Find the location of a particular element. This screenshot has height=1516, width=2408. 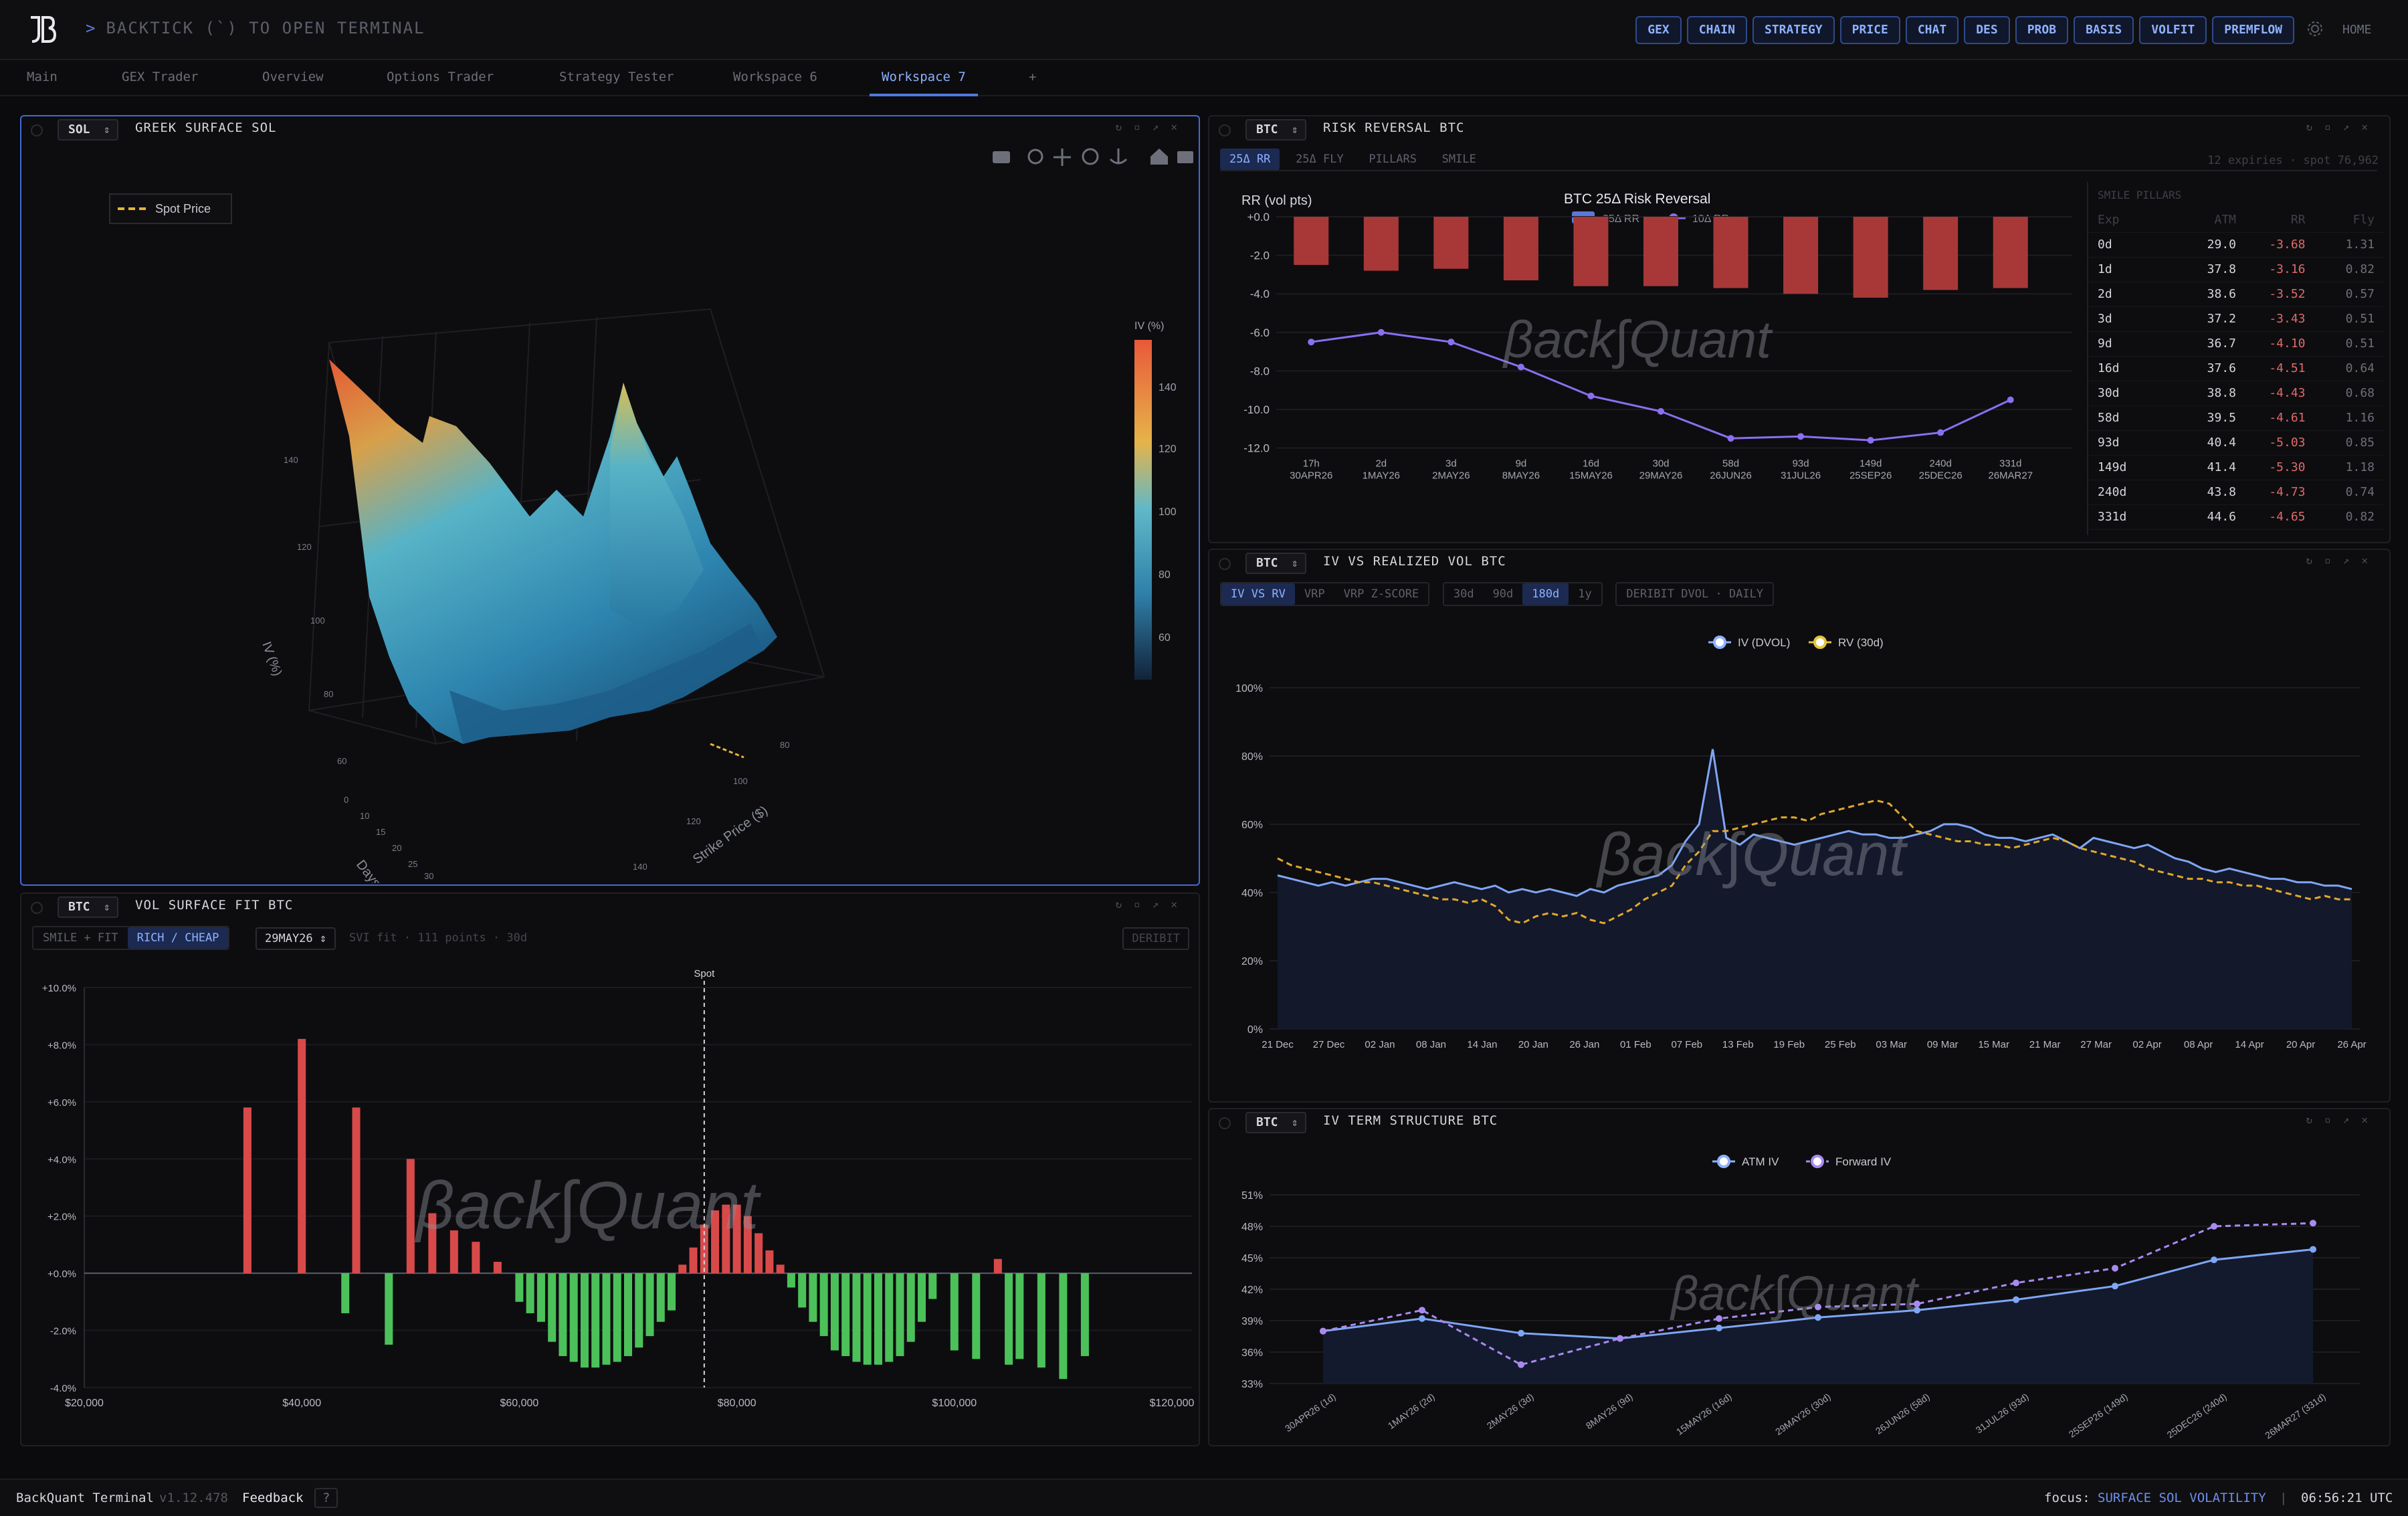

x-tick-label: 27 Dec is located at coordinates (1329, 1044).